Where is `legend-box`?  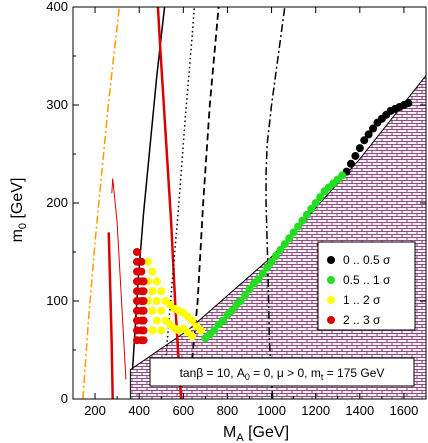
legend-box is located at coordinates (366, 286).